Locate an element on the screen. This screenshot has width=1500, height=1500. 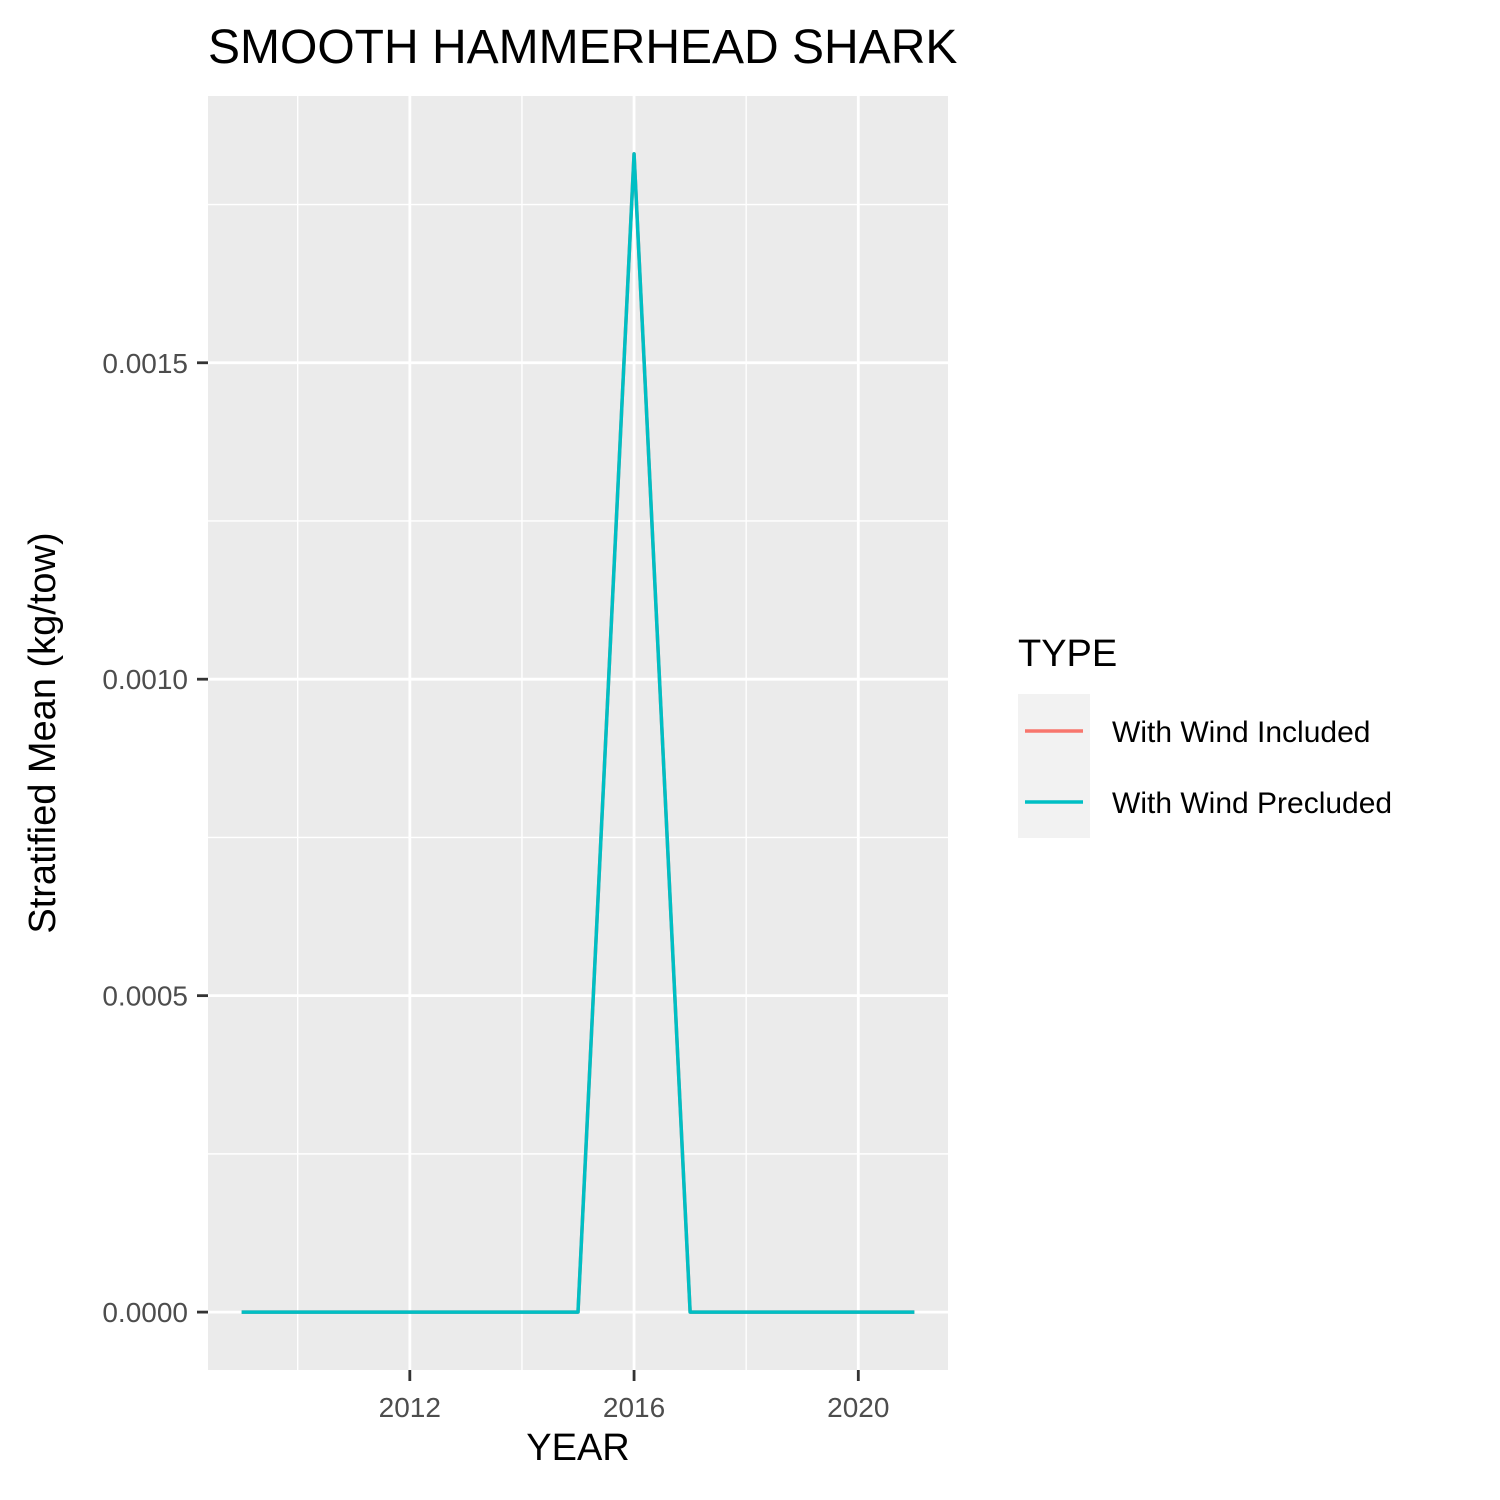
x-axis-title: YEAR is located at coordinates (577, 1448).